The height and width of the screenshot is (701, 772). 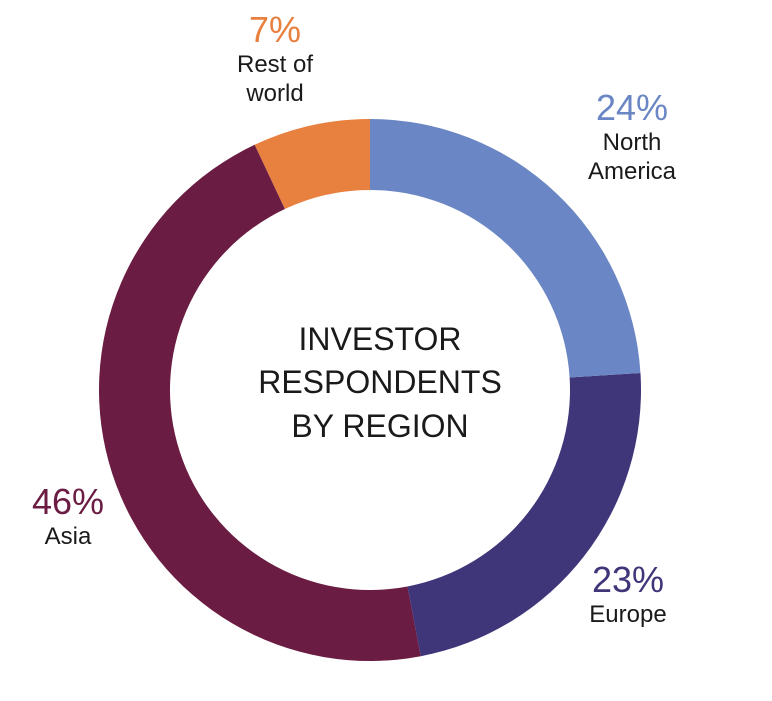 What do you see at coordinates (275, 29) in the screenshot?
I see `value-label: 7%` at bounding box center [275, 29].